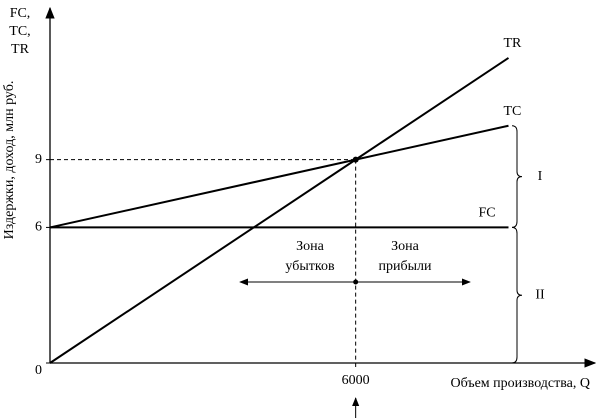  Describe the element at coordinates (356, 380) in the screenshot. I see `x-tick-label: 6000` at that location.